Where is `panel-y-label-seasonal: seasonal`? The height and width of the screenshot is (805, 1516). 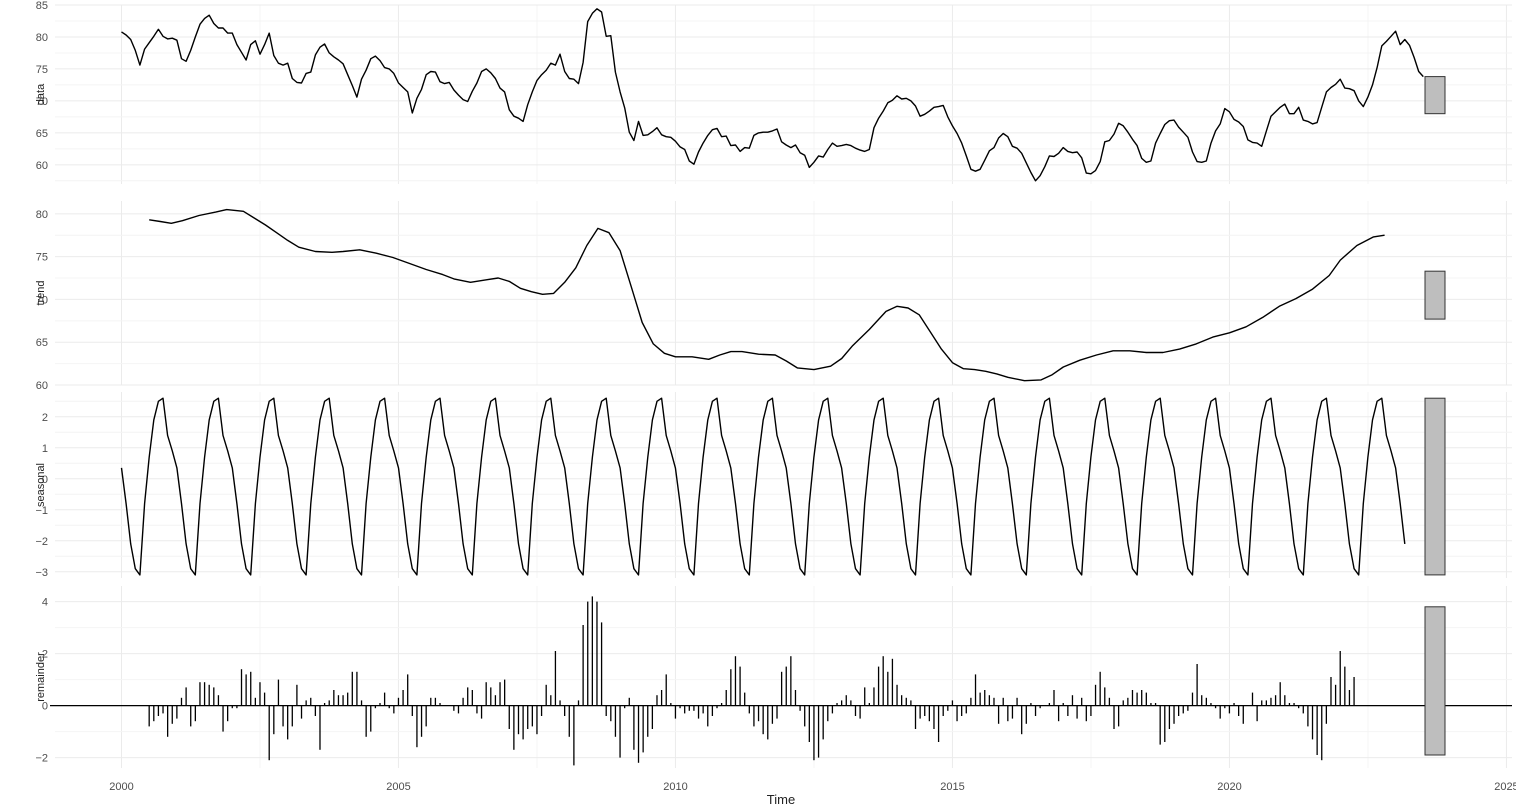
panel-y-label-seasonal: seasonal is located at coordinates (41, 485).